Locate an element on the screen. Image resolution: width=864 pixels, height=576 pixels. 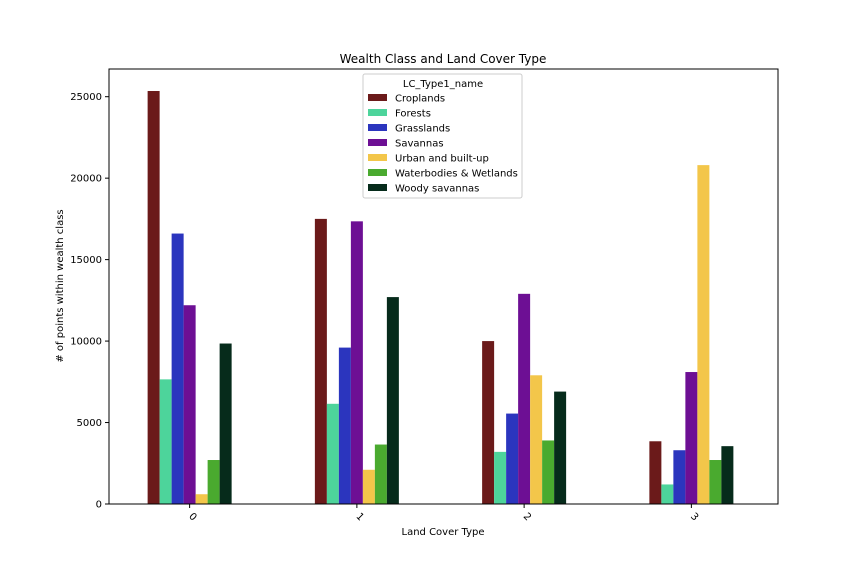
x-tick-label: 0 is located at coordinates (192, 517).